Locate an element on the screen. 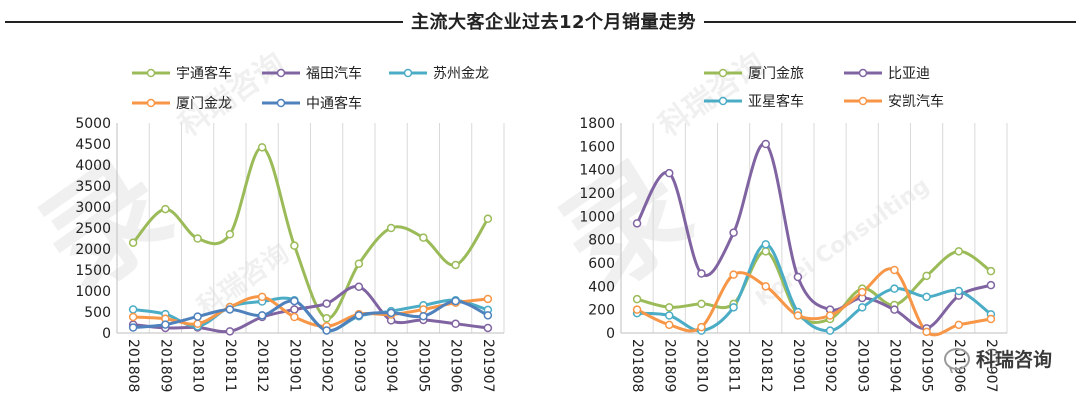  x-tick-label: 201809 is located at coordinates (165, 365).